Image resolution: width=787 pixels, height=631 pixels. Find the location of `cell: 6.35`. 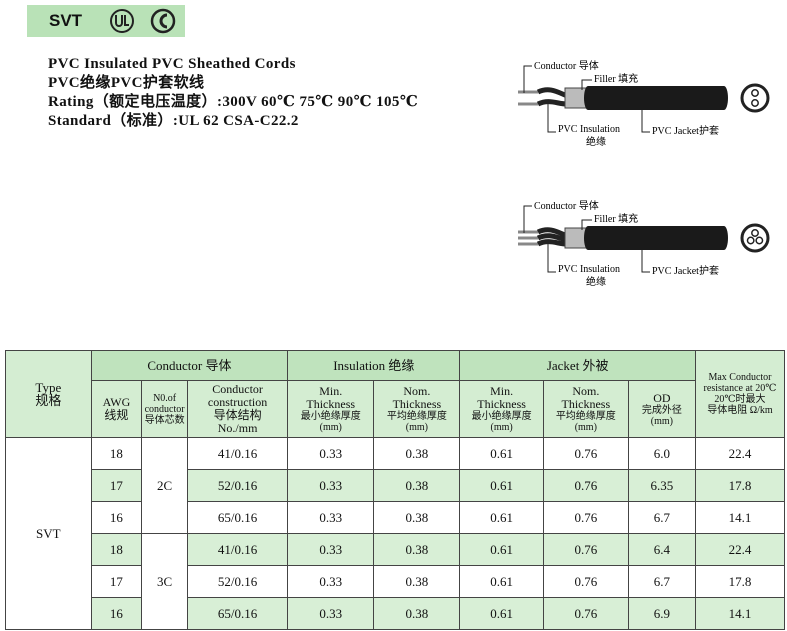

cell: 6.35 is located at coordinates (661, 485).